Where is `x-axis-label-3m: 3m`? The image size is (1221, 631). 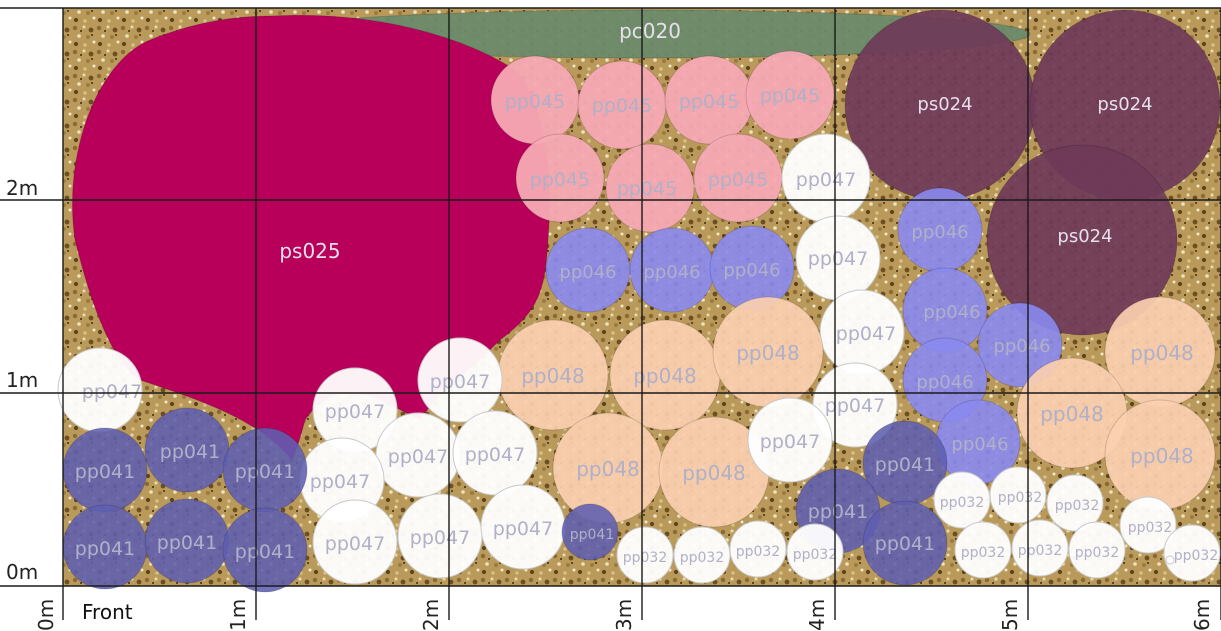 x-axis-label-3m: 3m is located at coordinates (624, 614).